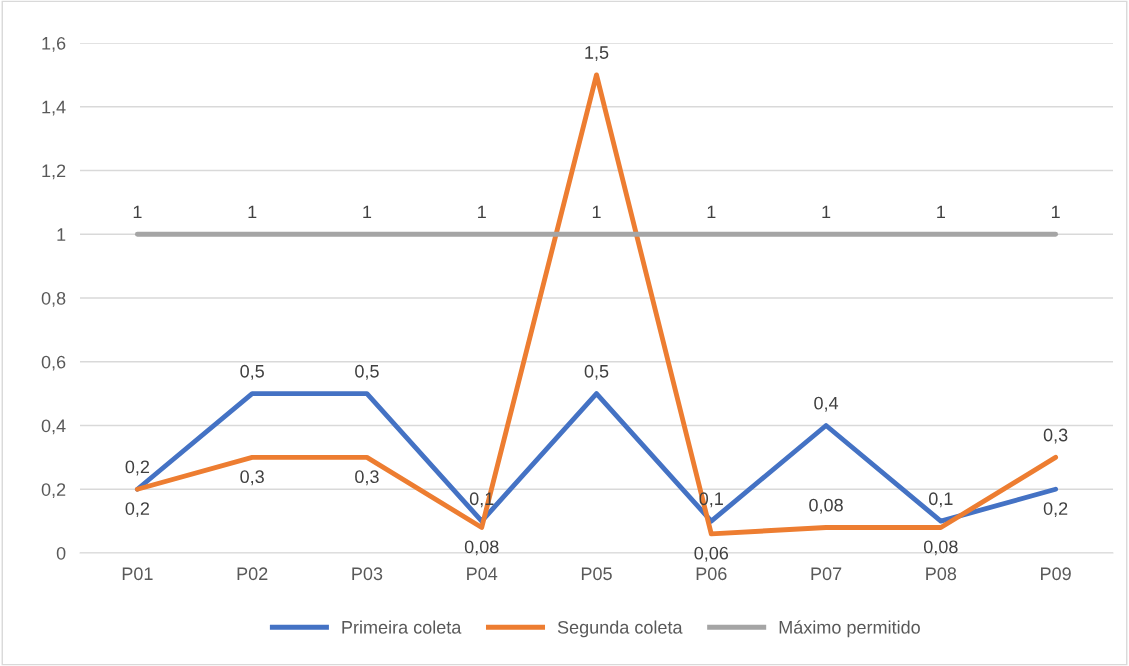 This screenshot has width=1129, height=666. Describe the element at coordinates (53, 491) in the screenshot. I see `y-tick-label: 0,2` at that location.